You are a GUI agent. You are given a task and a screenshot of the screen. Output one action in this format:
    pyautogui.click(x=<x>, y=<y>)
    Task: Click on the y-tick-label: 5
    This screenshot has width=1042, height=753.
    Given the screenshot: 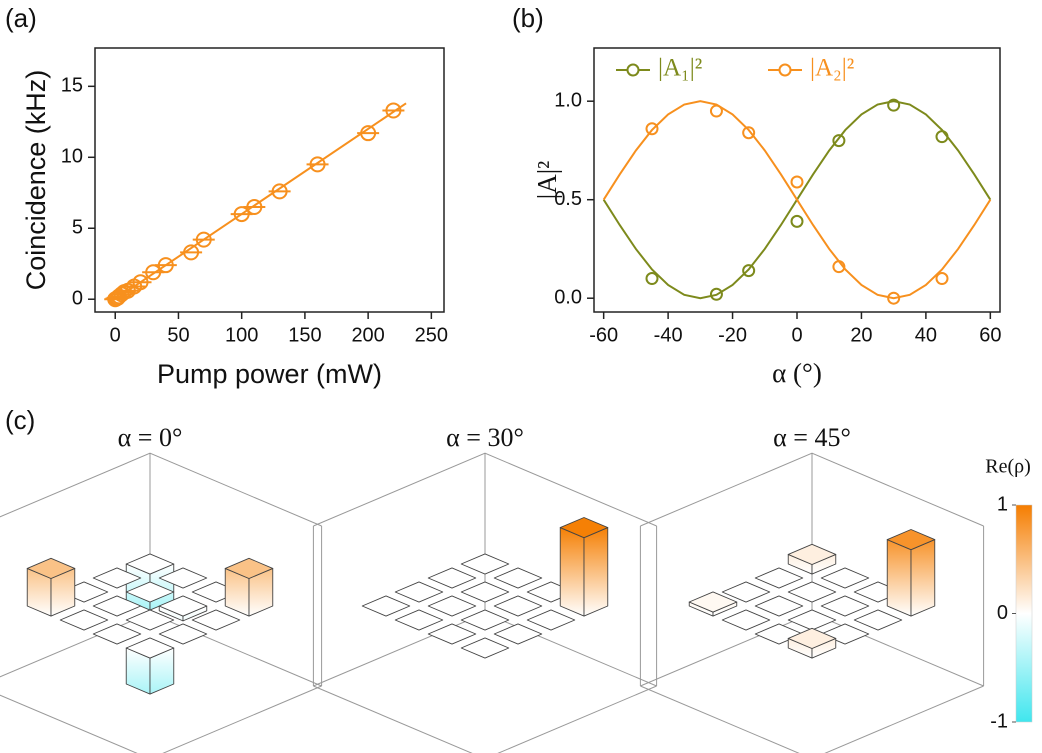 What is the action you would take?
    pyautogui.click(x=77, y=228)
    